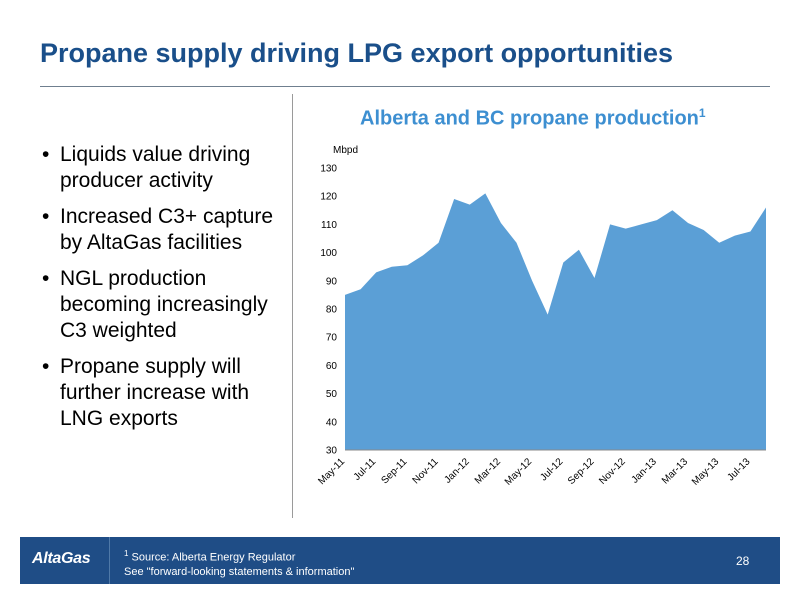  I want to click on x-tick-label: Mar-13, so click(675, 471).